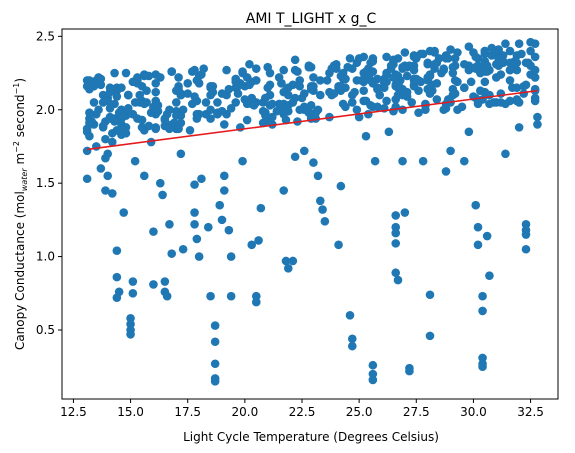 The width and height of the screenshot is (575, 453). I want to click on fit-line-group, so click(312, 120).